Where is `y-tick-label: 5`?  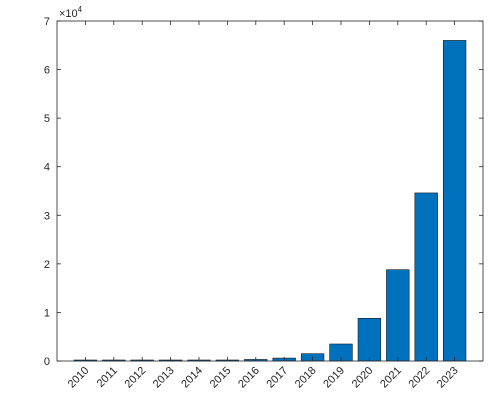
y-tick-label: 5 is located at coordinates (47, 119).